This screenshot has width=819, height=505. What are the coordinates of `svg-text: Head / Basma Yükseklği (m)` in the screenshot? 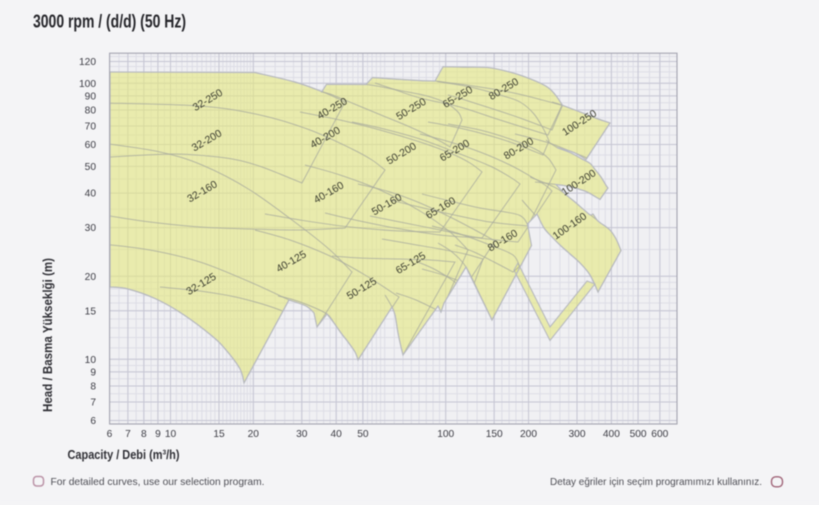 It's located at (48, 335).